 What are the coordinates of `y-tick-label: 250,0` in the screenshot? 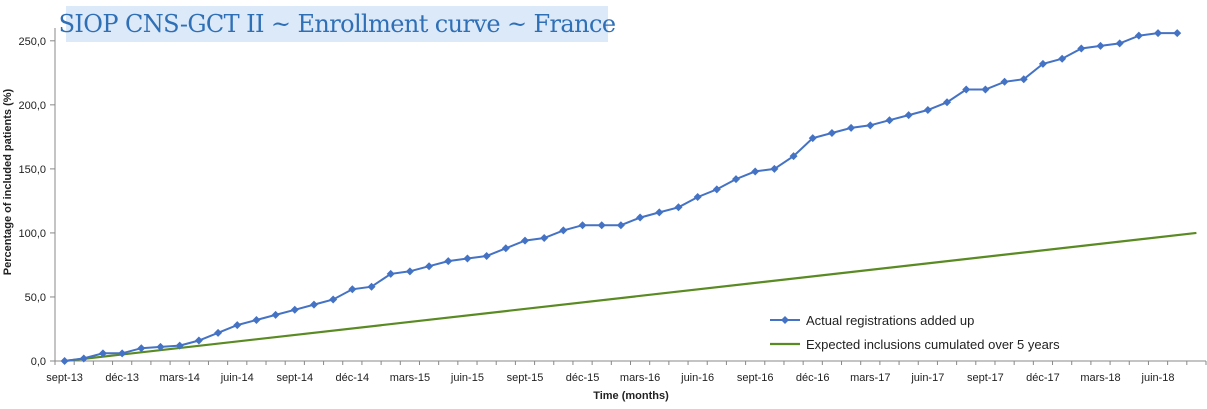 It's located at (32, 42).